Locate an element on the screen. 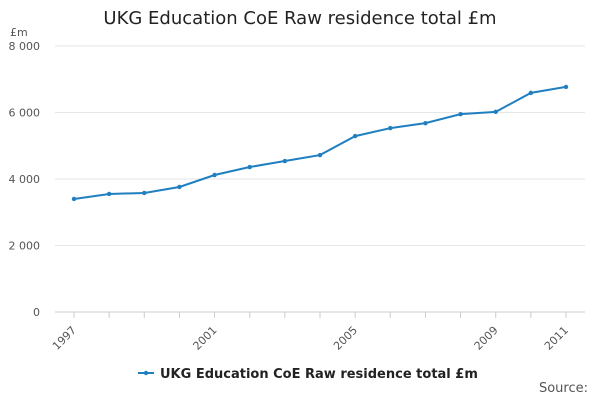 This screenshot has height=400, width=600. source: Source: is located at coordinates (563, 388).